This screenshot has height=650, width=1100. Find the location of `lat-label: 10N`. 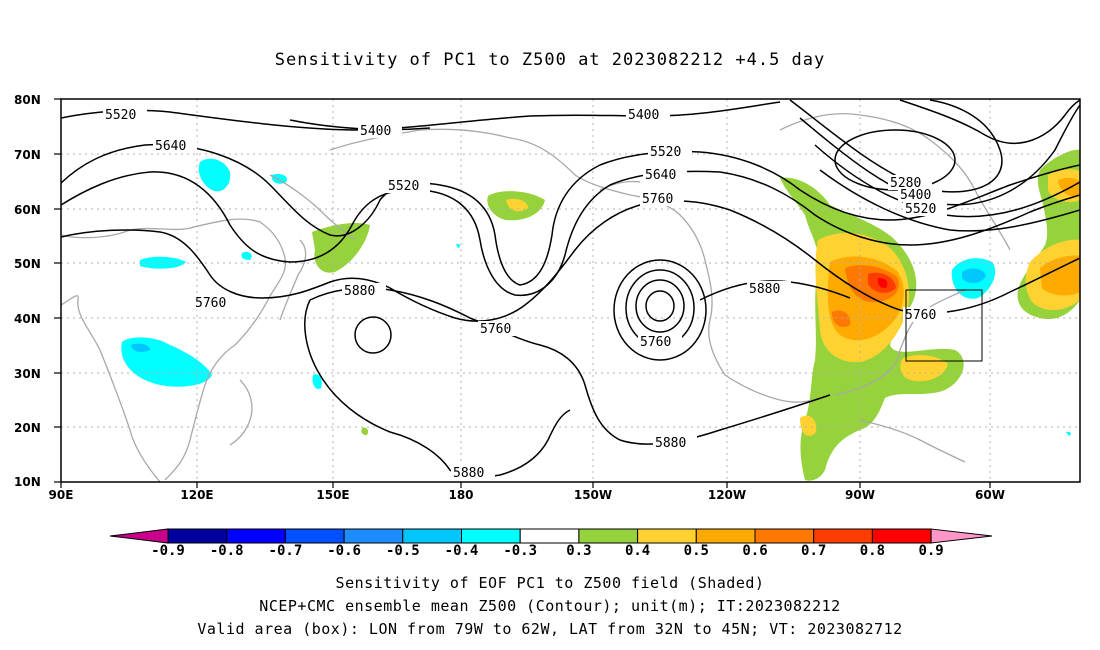

lat-label: 10N is located at coordinates (27, 482).